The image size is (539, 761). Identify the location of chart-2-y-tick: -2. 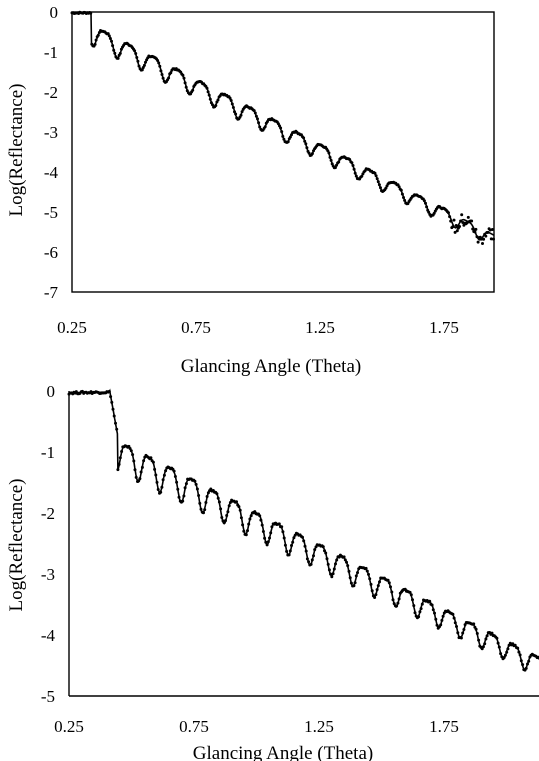
(48, 513).